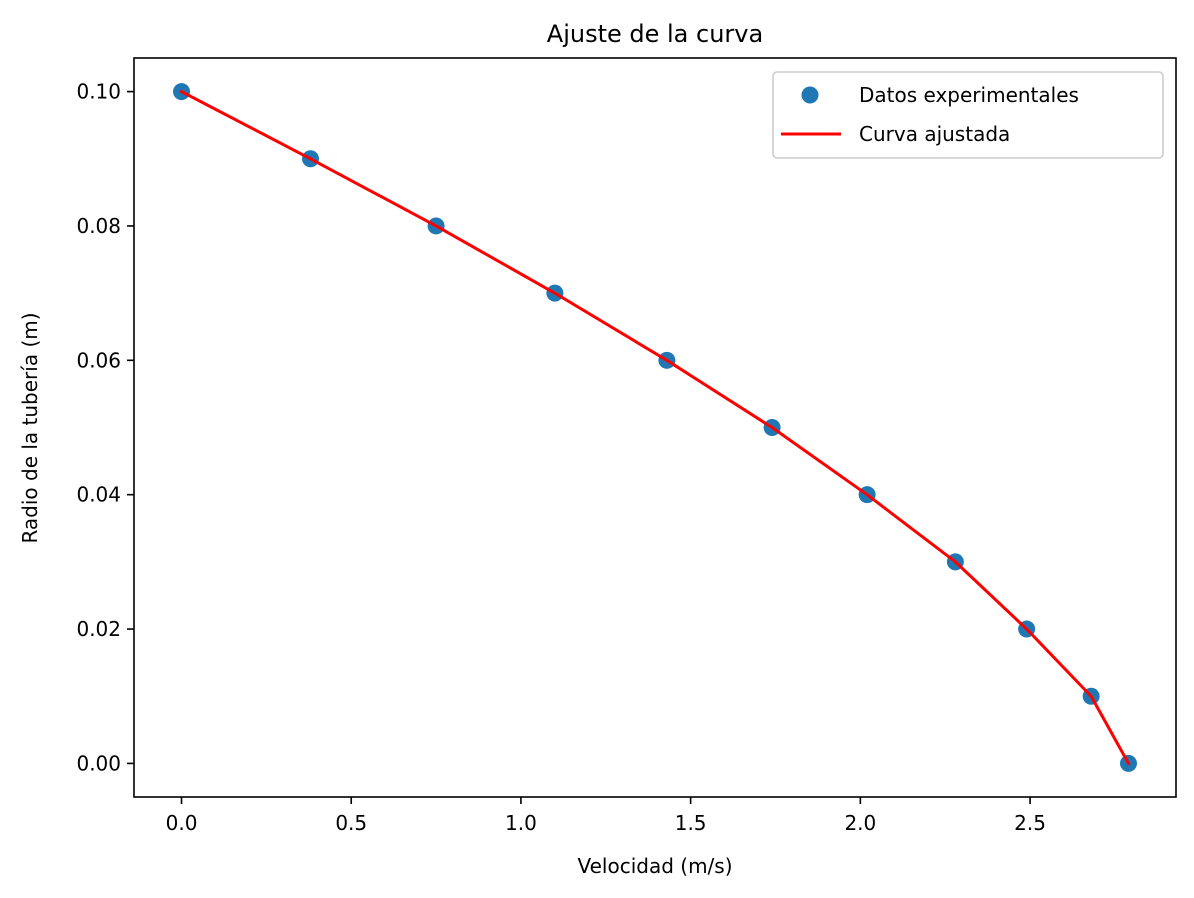  I want to click on y-tick-label: 0.10, so click(98, 92).